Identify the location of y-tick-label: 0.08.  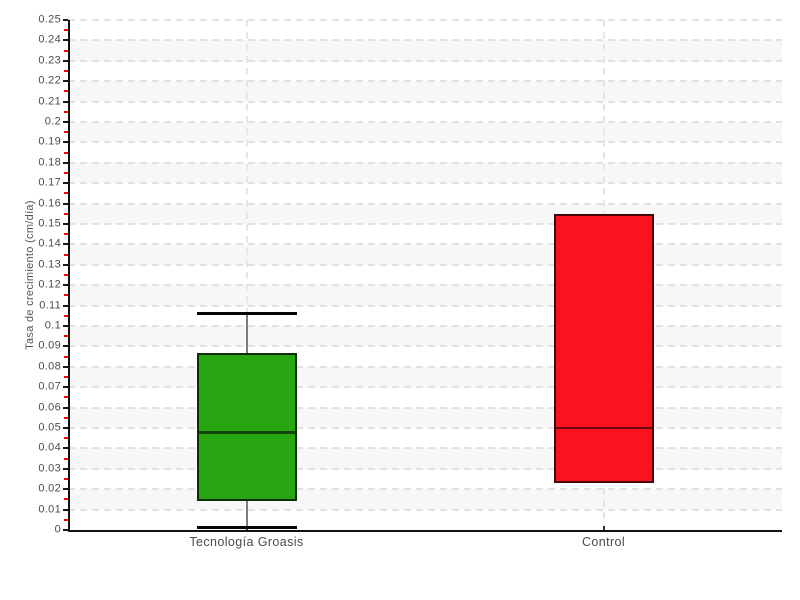
(49, 366).